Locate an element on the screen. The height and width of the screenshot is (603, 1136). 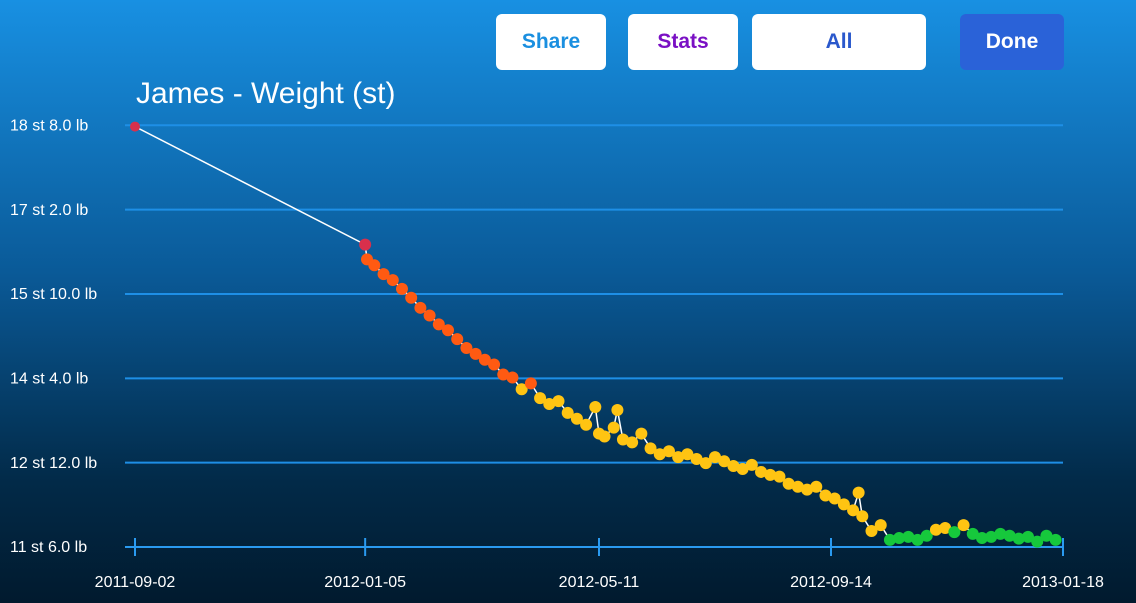
y-tick-label: 14 st 4.0 lb is located at coordinates (49, 379).